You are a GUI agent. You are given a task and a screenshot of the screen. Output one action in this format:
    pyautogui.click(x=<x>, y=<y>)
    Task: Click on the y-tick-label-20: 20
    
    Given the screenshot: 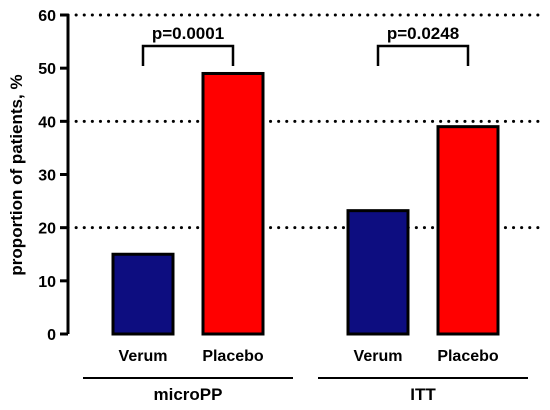 What is the action you would take?
    pyautogui.click(x=47, y=229)
    